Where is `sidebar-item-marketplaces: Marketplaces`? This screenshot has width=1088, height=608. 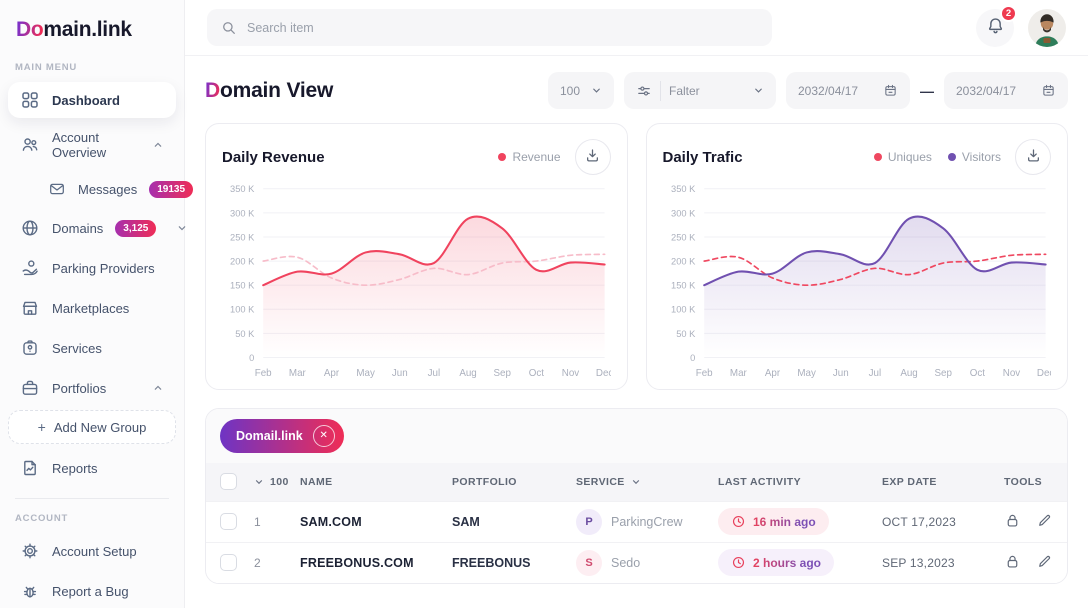
sidebar-item-marketplaces: Marketplaces is located at coordinates (92, 308).